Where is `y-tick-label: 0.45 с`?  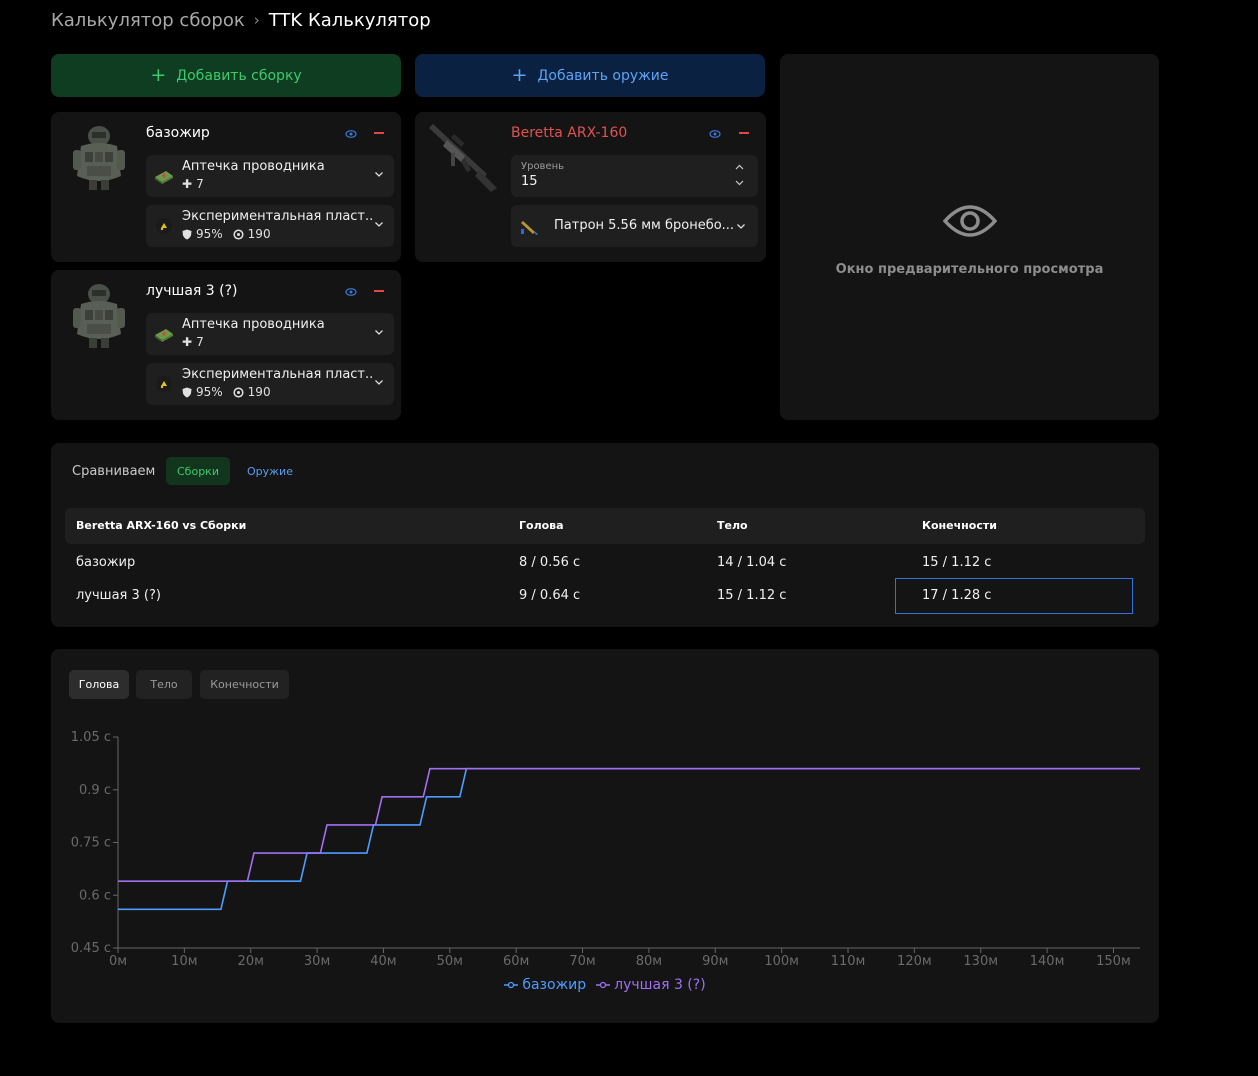
y-tick-label: 0.45 с is located at coordinates (91, 948).